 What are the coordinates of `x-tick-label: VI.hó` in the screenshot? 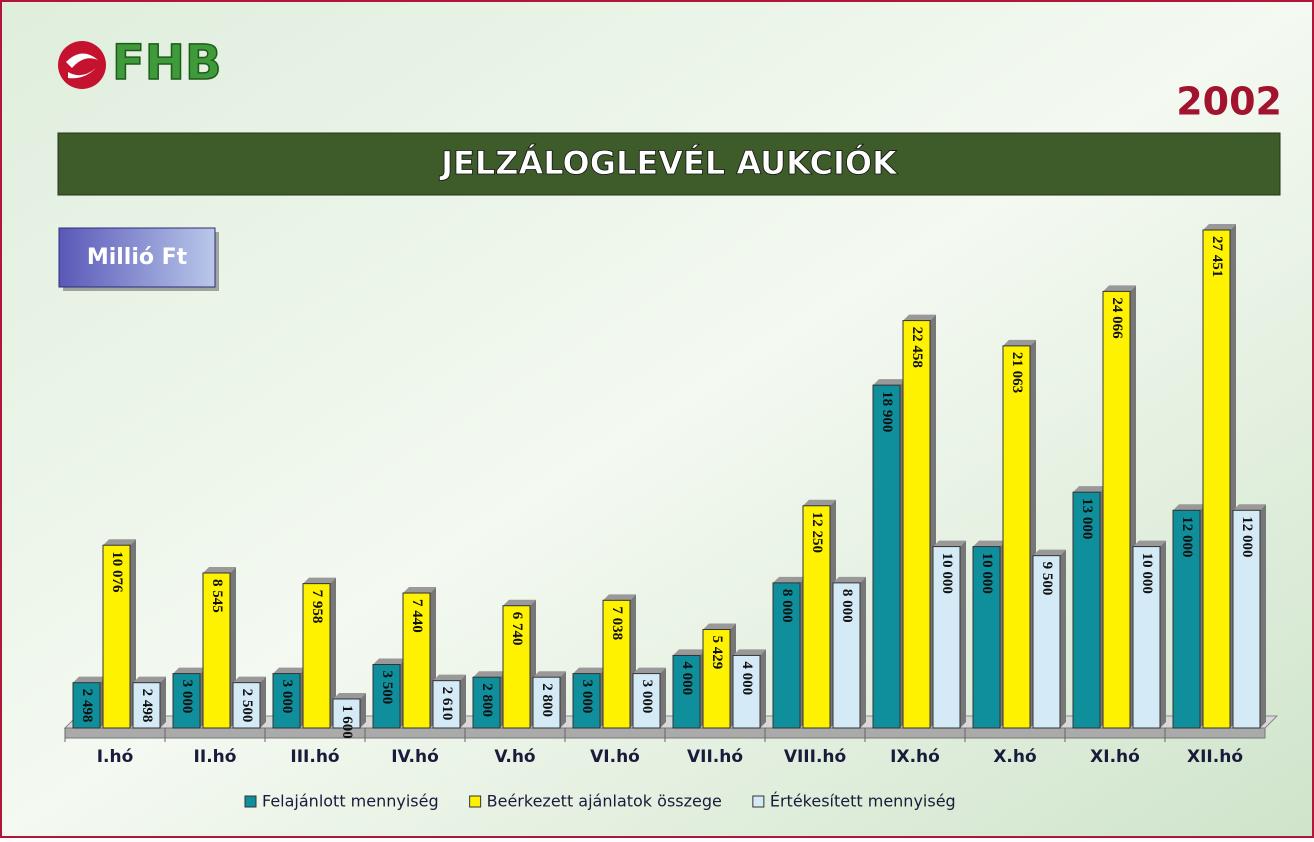 It's located at (615, 757).